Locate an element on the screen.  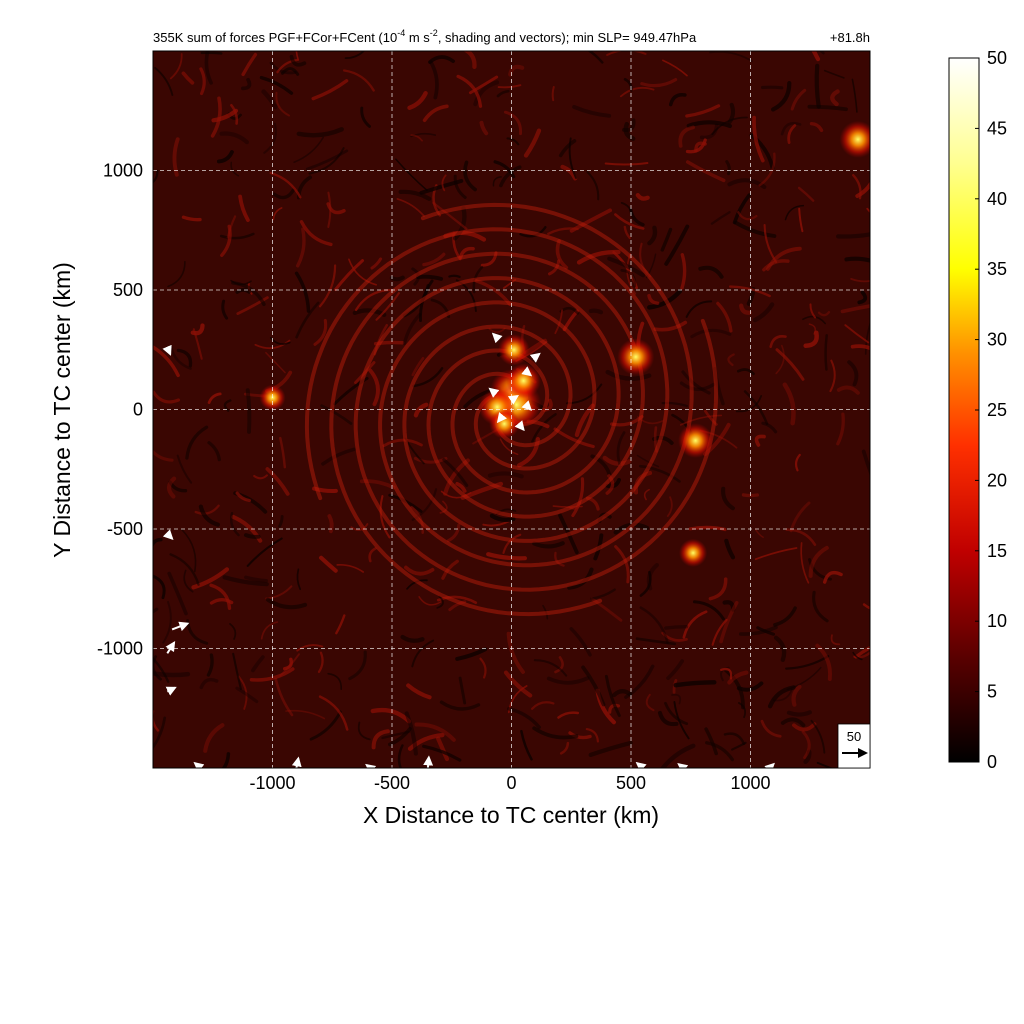
x-tick-label: 1000 is located at coordinates (750, 783).